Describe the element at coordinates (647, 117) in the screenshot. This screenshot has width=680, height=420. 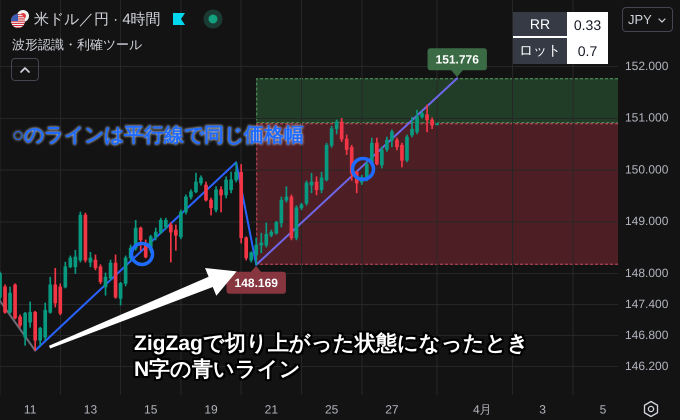
I see `y-tick-label: 151.000` at that location.